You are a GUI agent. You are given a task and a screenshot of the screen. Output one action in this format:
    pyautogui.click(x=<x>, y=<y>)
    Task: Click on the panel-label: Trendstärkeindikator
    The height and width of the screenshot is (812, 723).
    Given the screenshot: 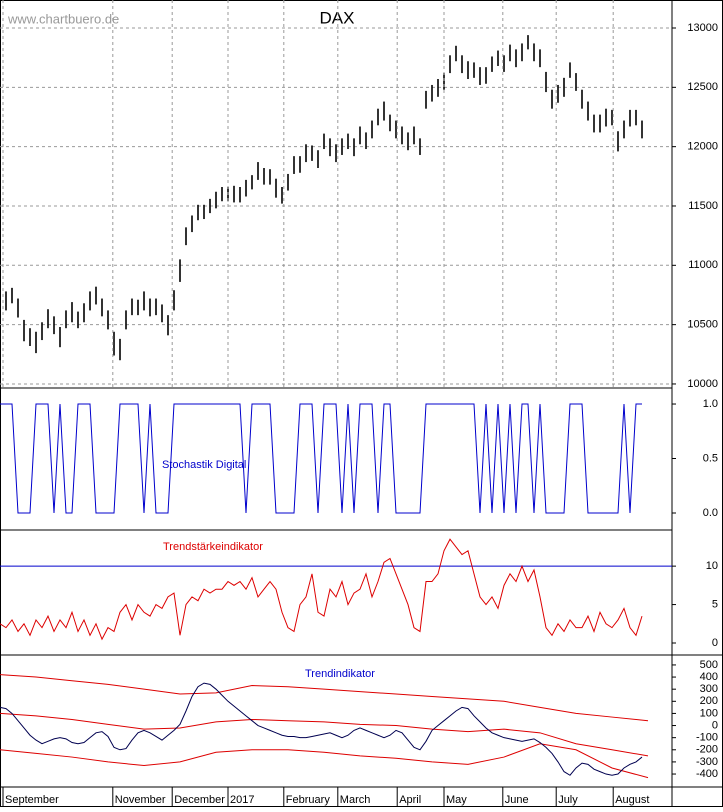 What is the action you would take?
    pyautogui.click(x=213, y=547)
    